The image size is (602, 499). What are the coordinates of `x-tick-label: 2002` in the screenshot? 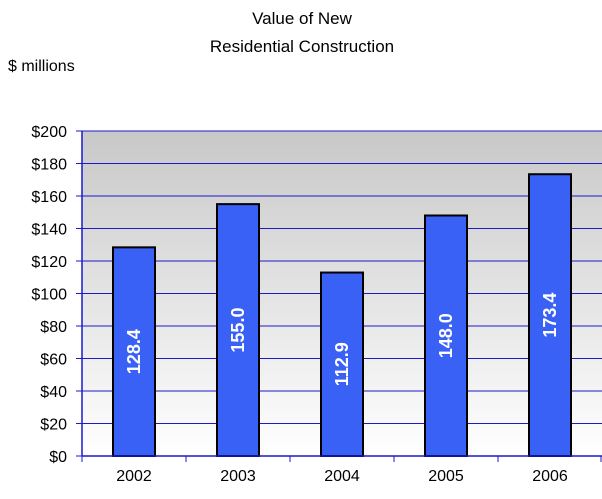 It's located at (134, 476).